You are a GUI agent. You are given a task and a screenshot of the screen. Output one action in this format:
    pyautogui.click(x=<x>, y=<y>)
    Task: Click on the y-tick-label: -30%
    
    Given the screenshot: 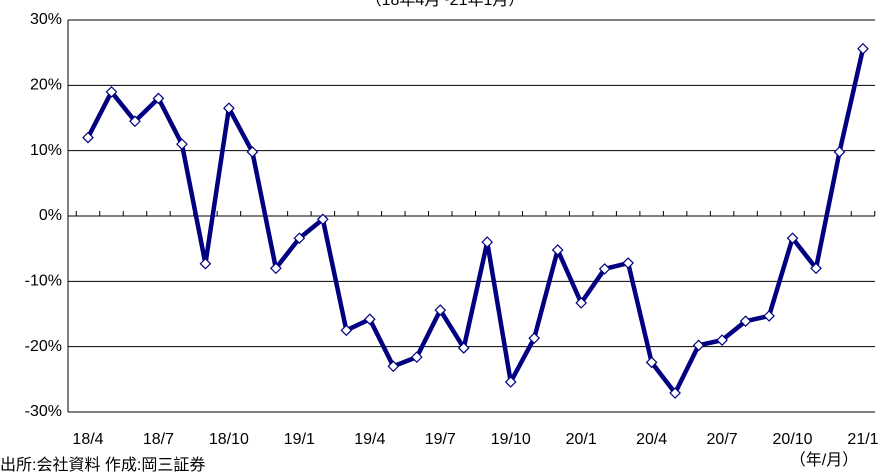 What is the action you would take?
    pyautogui.click(x=43, y=411)
    